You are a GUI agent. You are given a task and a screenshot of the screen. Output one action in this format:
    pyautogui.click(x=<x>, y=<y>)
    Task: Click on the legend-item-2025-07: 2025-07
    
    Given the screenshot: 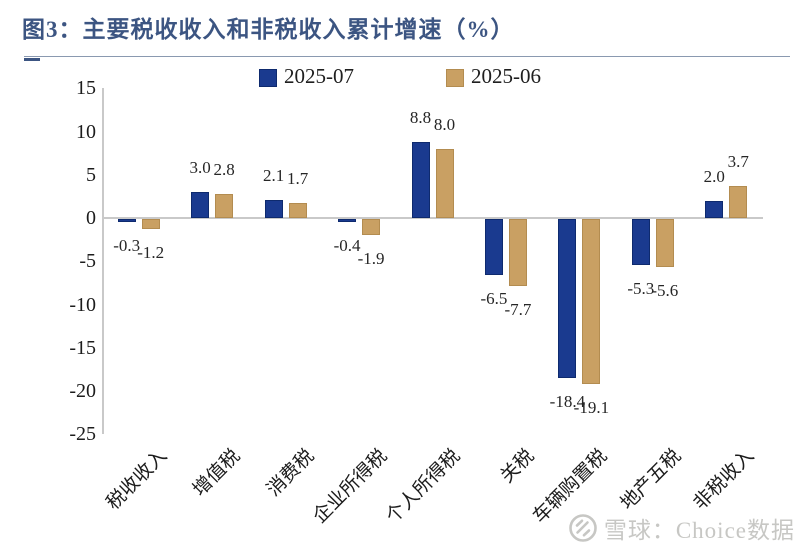 What is the action you would take?
    pyautogui.click(x=306, y=76)
    